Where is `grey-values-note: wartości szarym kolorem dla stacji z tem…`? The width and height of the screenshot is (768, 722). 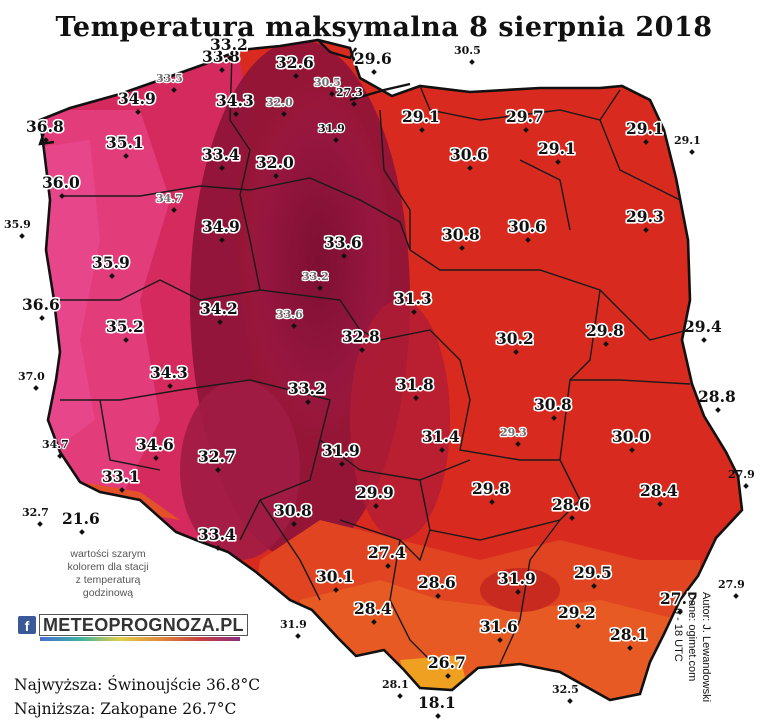
grey-values-note: wartości szarym kolorem dla stacji z tem… is located at coordinates (108, 574).